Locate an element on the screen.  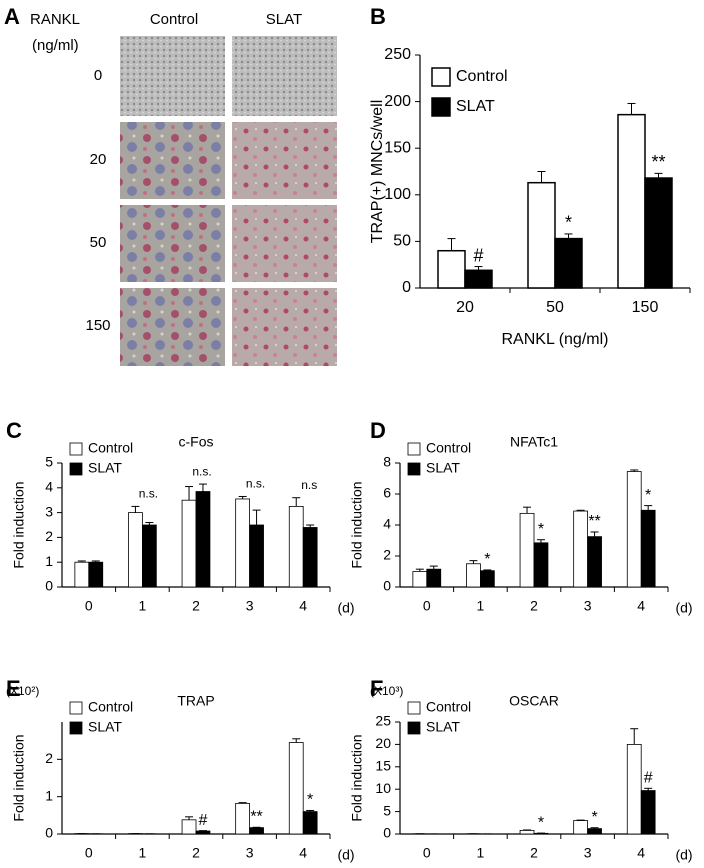
x-tick-label: 50 is located at coordinates (555, 307).